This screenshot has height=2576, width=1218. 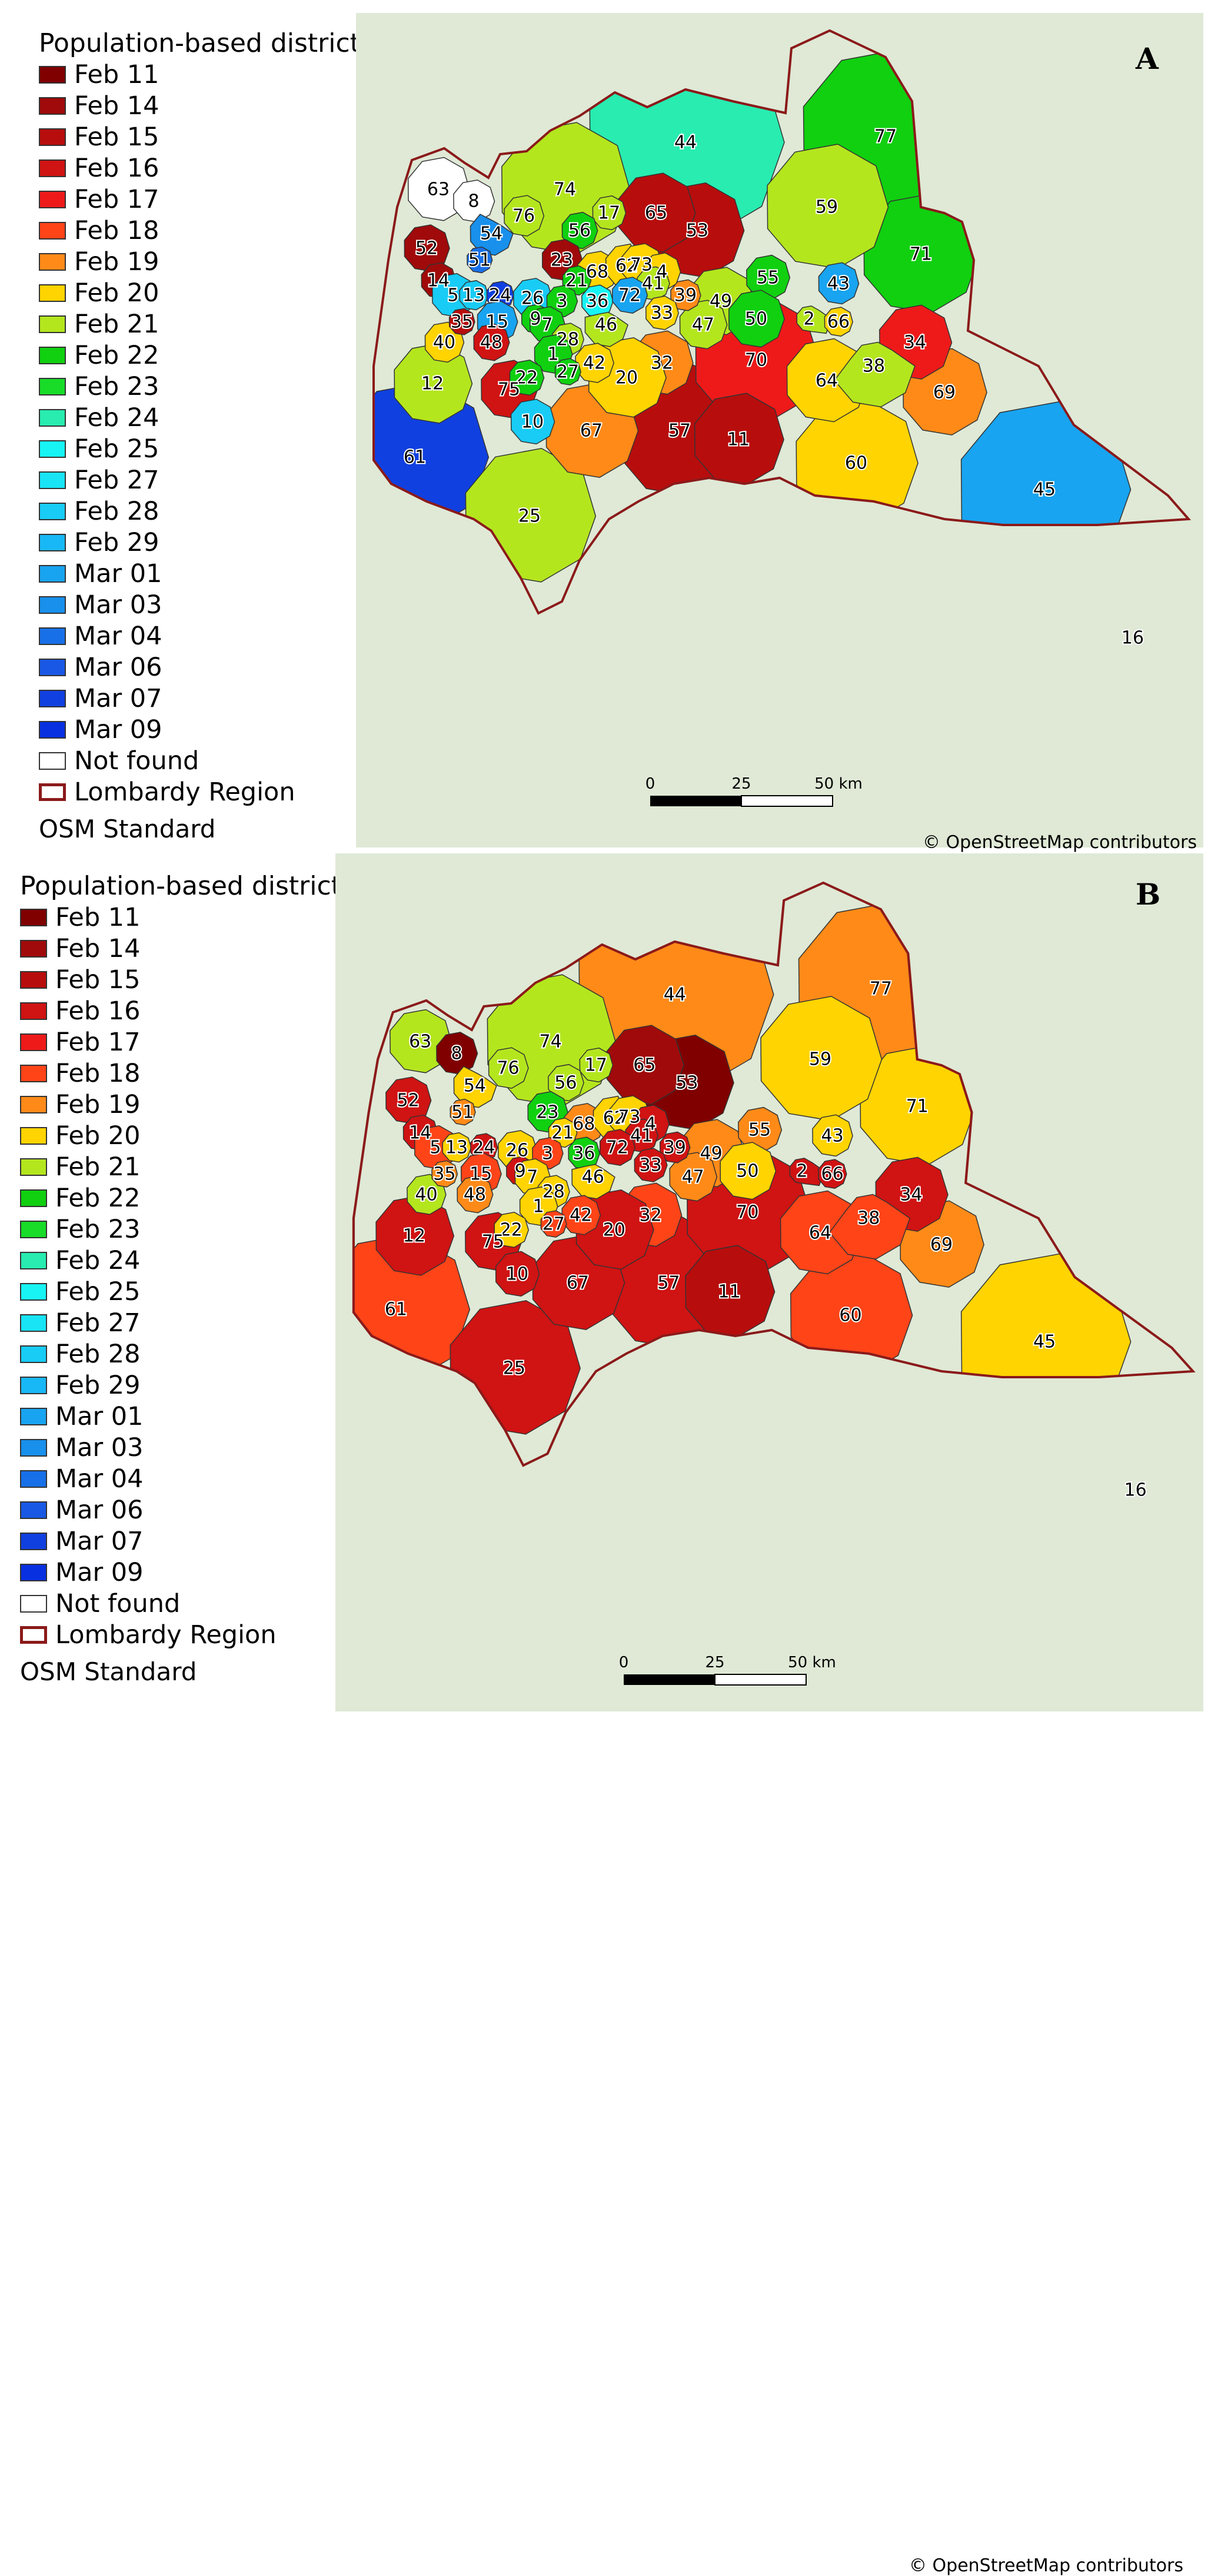 I want to click on legend-label: Feb 15, so click(x=98, y=980).